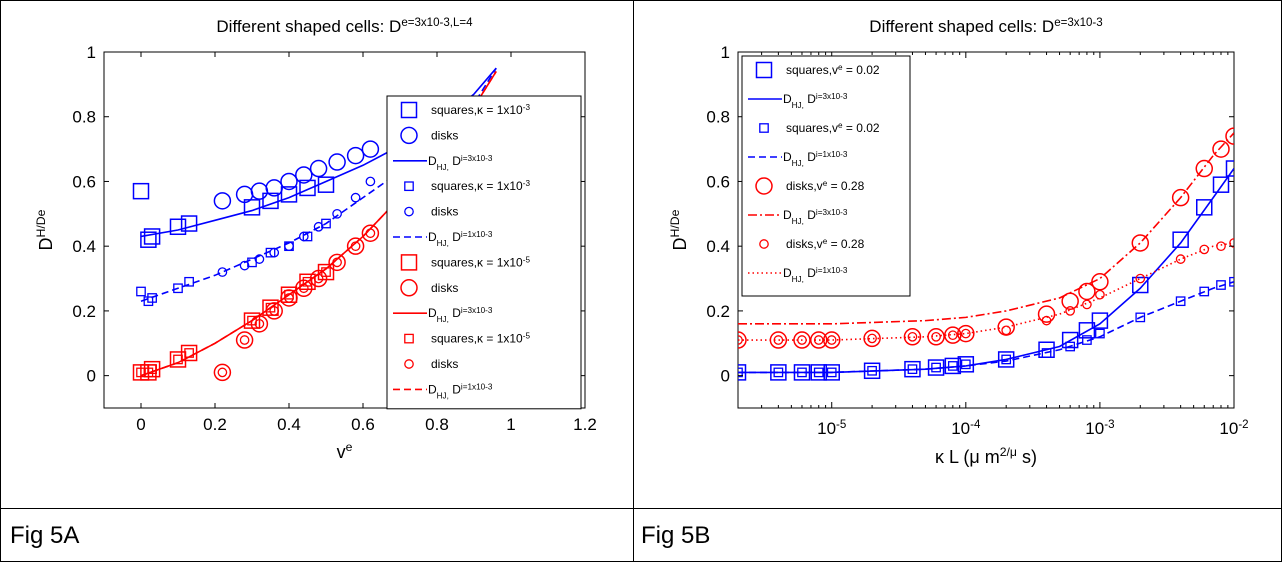  What do you see at coordinates (460, 239) in the screenshot?
I see `legend-label-5: DHJ, Di=1x10-3` at bounding box center [460, 239].